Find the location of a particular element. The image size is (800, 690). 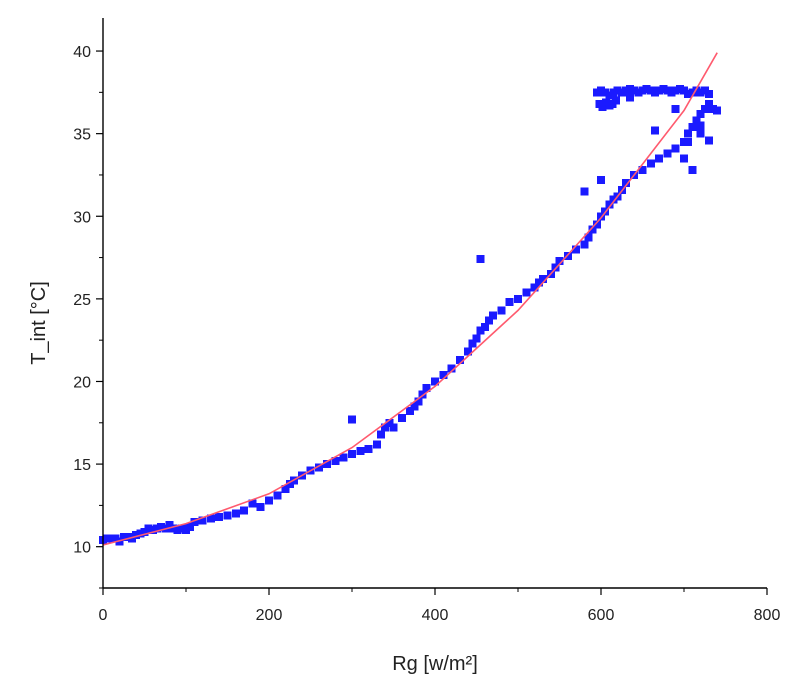

y-tick-label: 30 is located at coordinates (82, 217).